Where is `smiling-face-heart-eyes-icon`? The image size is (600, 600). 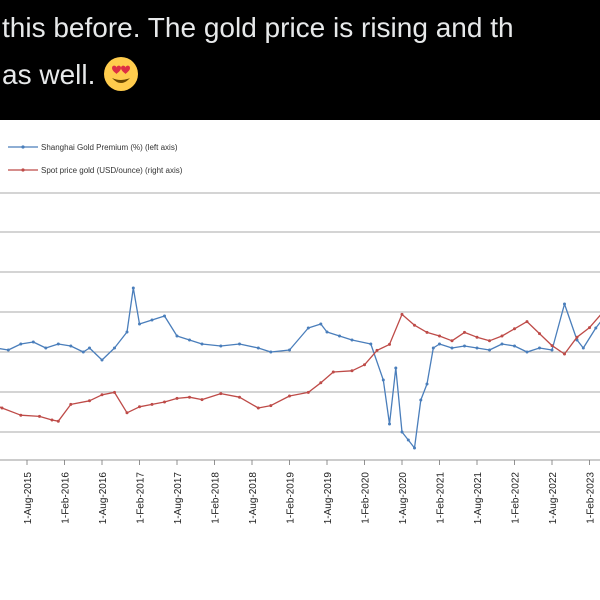 smiling-face-heart-eyes-icon is located at coordinates (121, 79).